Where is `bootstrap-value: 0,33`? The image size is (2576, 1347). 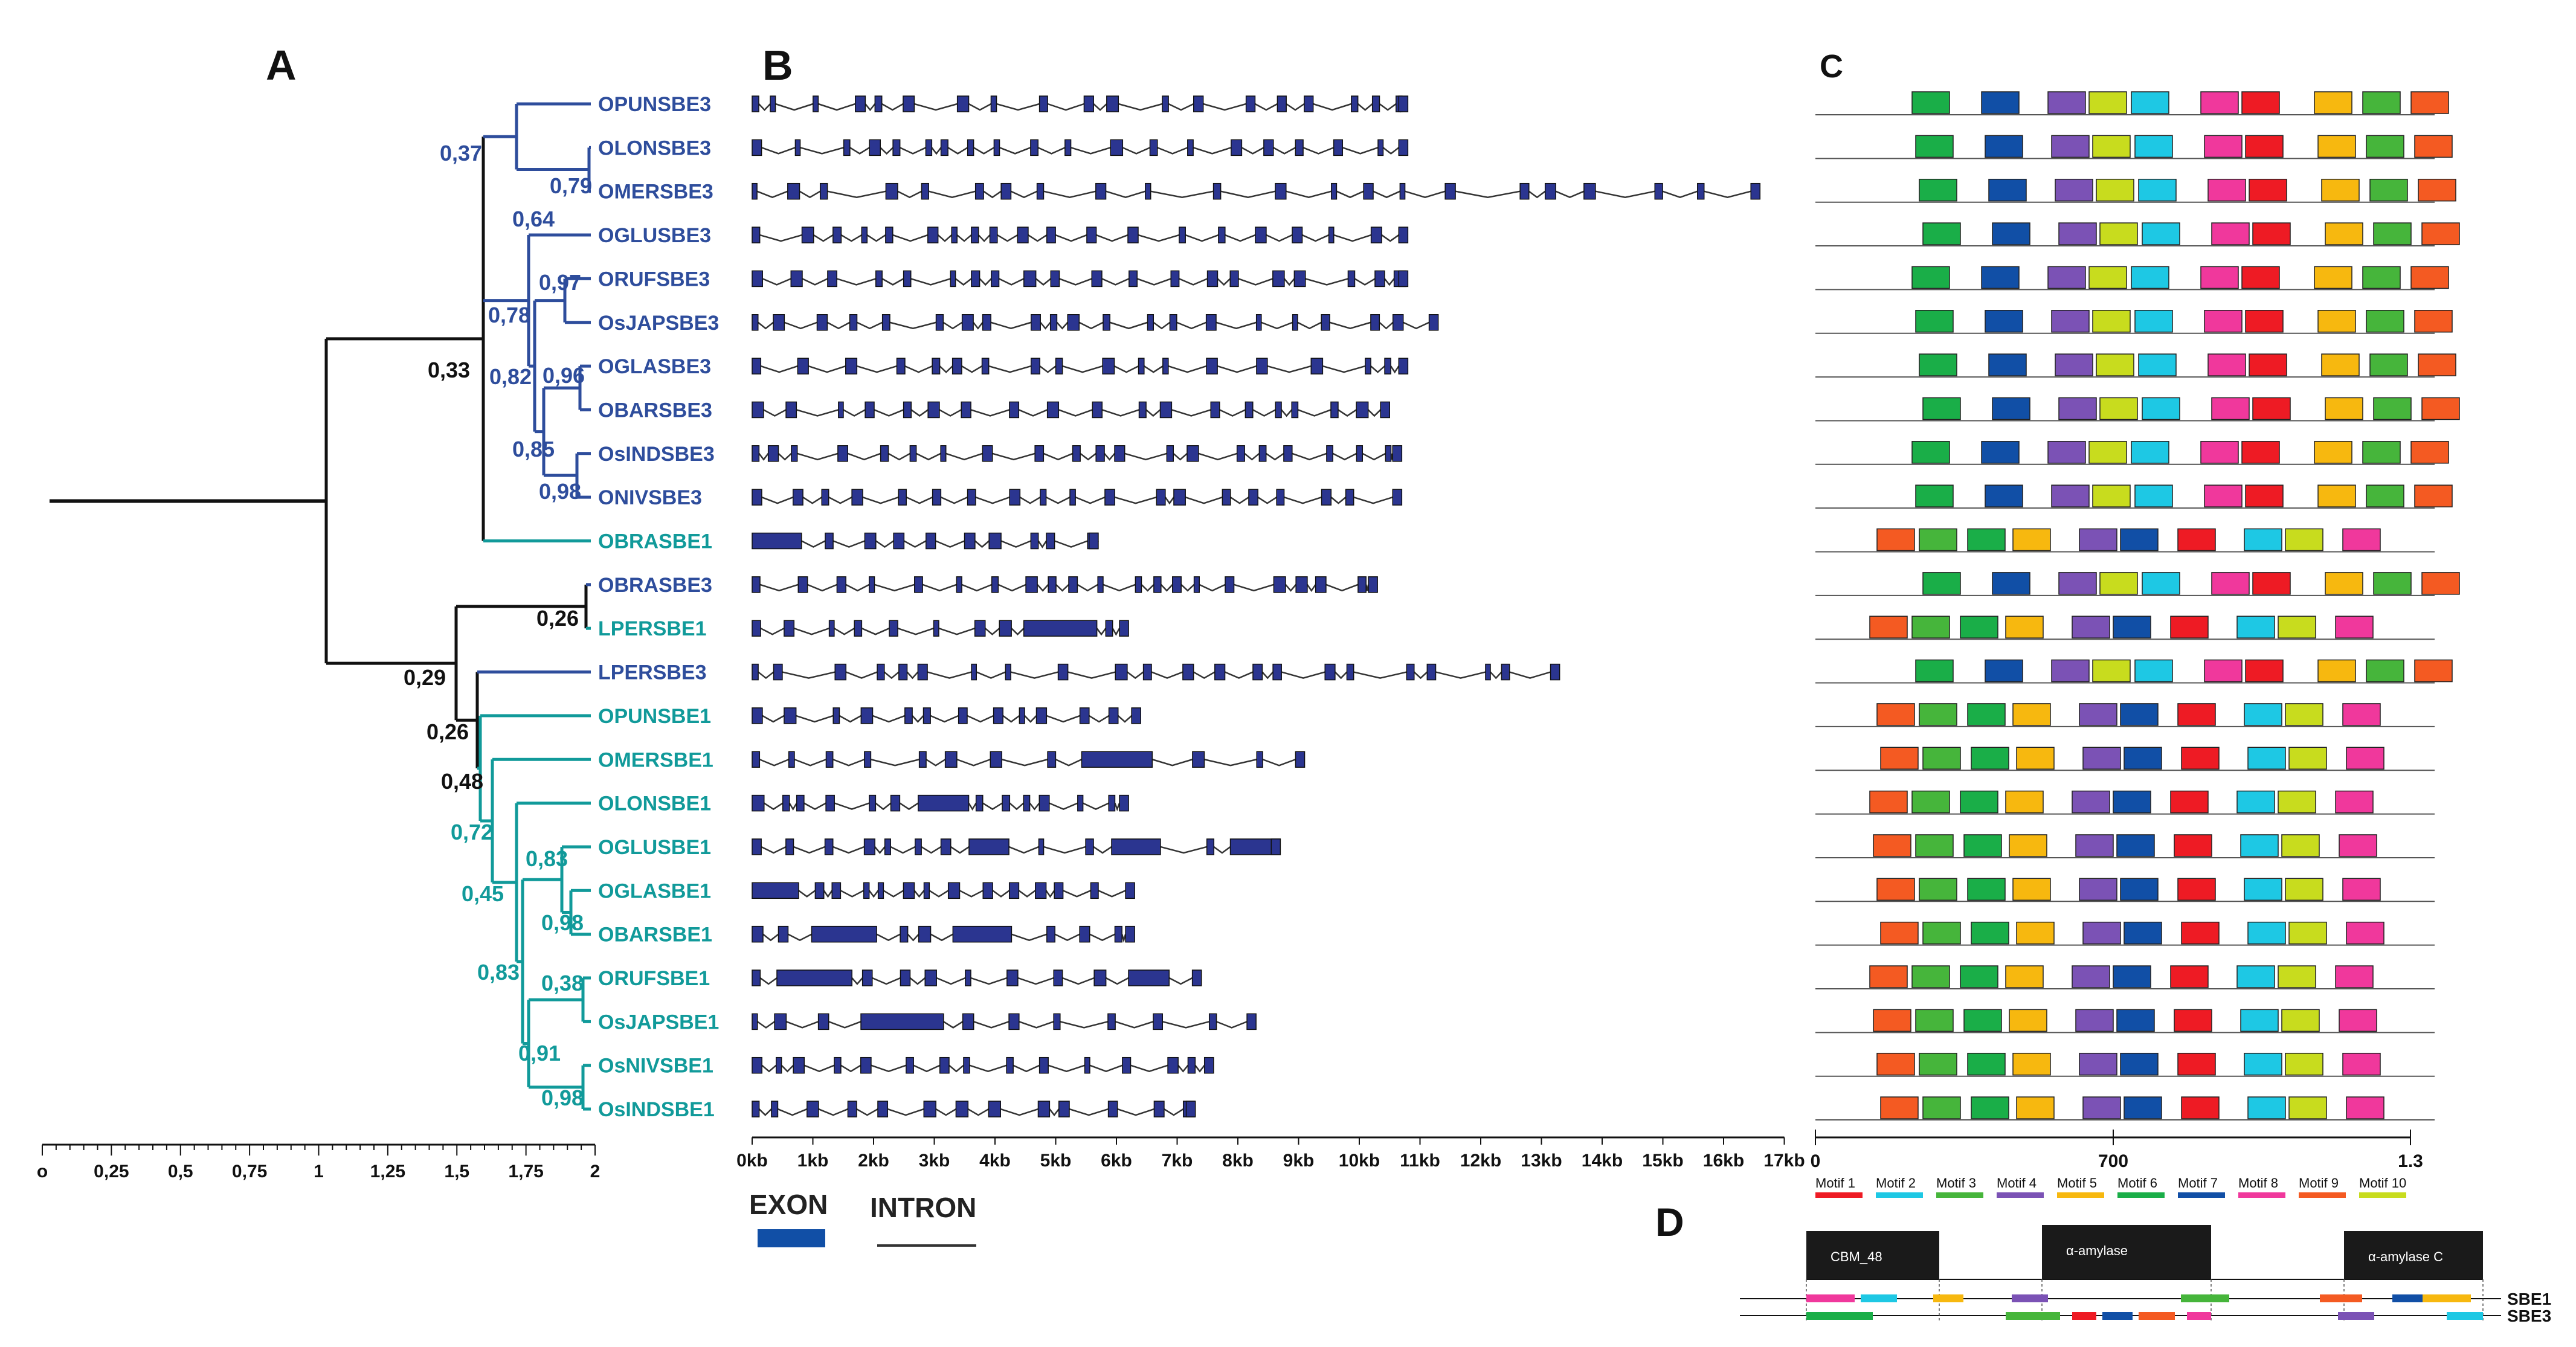 bootstrap-value: 0,33 is located at coordinates (449, 370).